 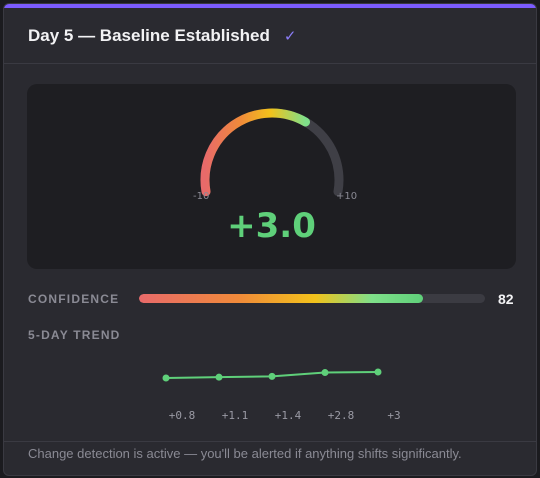 What do you see at coordinates (281, 298) in the screenshot?
I see `confidence-fill` at bounding box center [281, 298].